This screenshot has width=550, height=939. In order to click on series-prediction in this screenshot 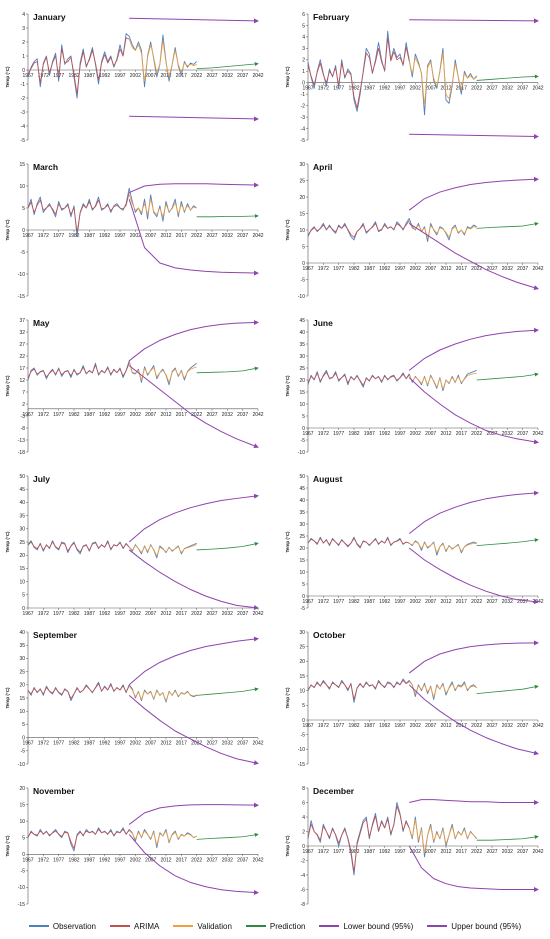, I will do `click(507, 542)`.